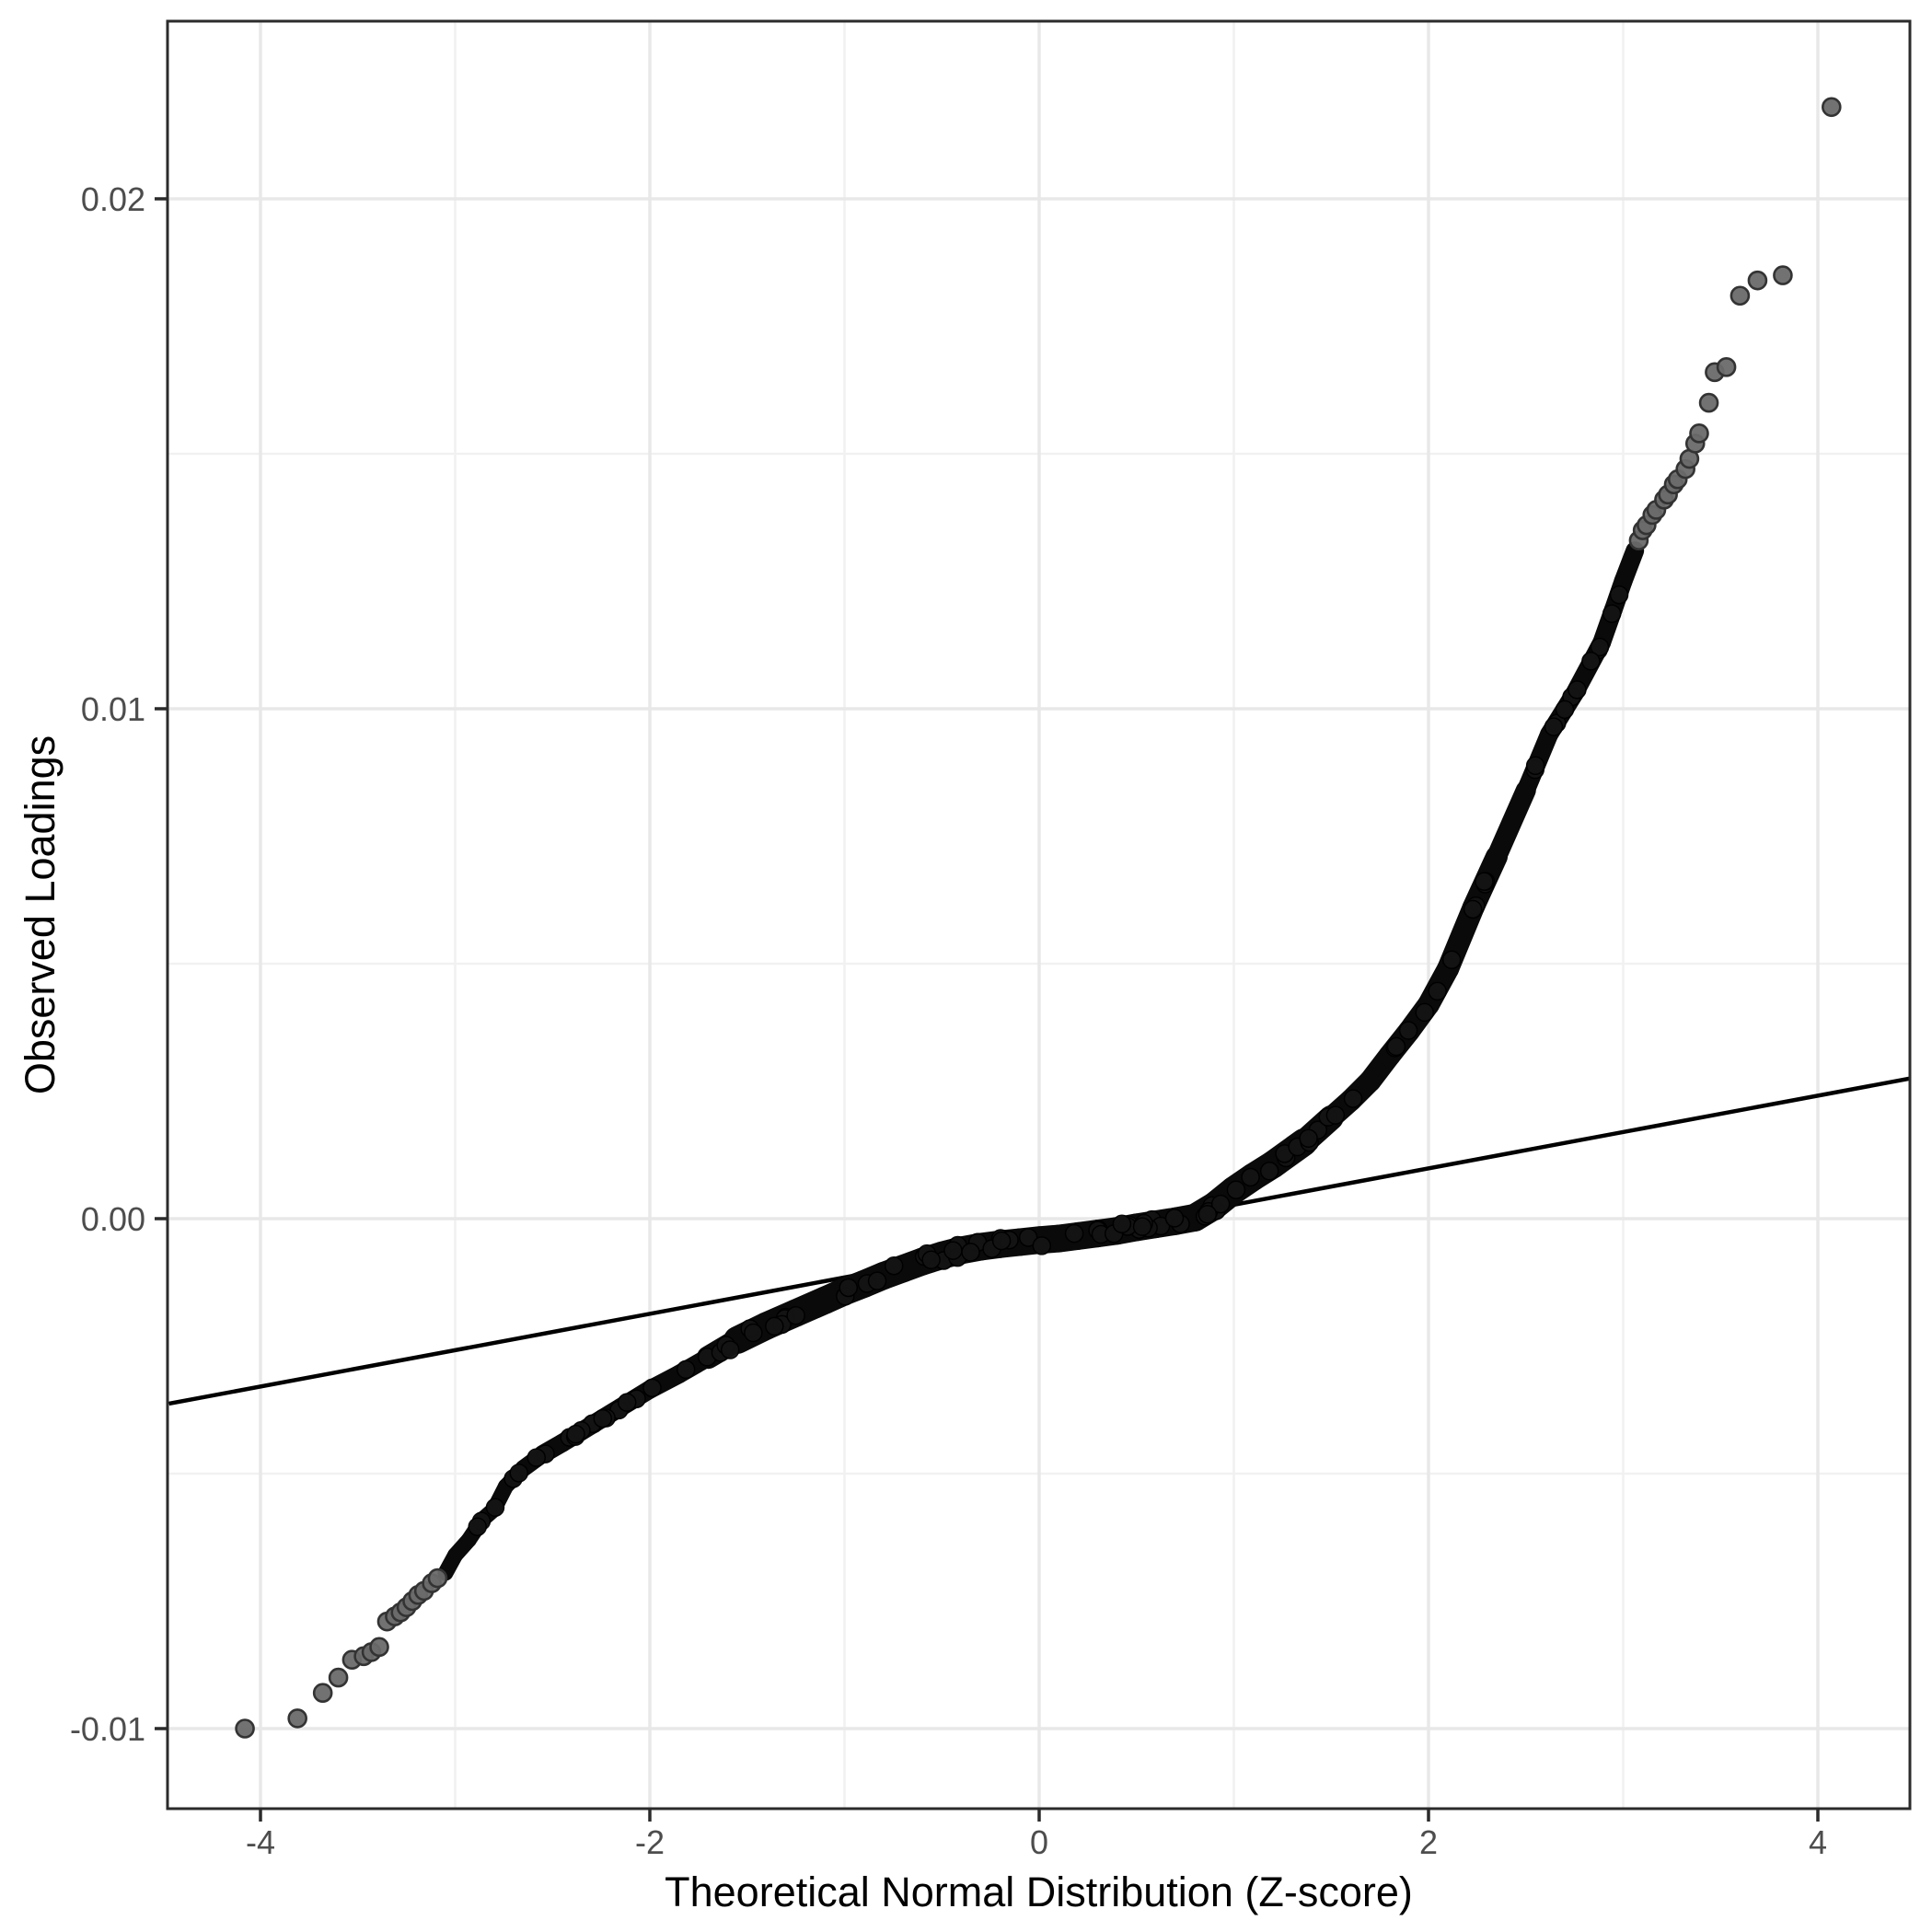 The image size is (1932, 1932). Describe the element at coordinates (1818, 1842) in the screenshot. I see `x-tick-label: 4` at that location.